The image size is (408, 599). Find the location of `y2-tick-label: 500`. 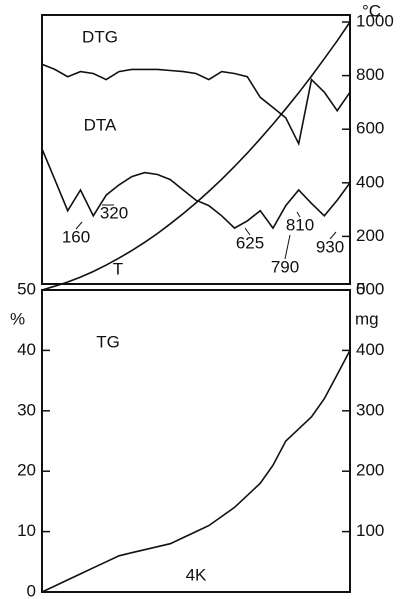

y2-tick-label: 500 is located at coordinates (370, 288).